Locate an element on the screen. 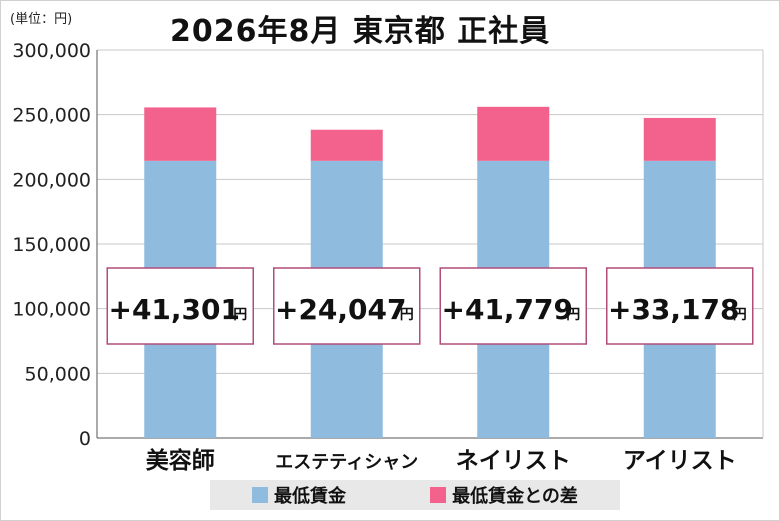  legend-item-base: 最低賃金 is located at coordinates (299, 495).